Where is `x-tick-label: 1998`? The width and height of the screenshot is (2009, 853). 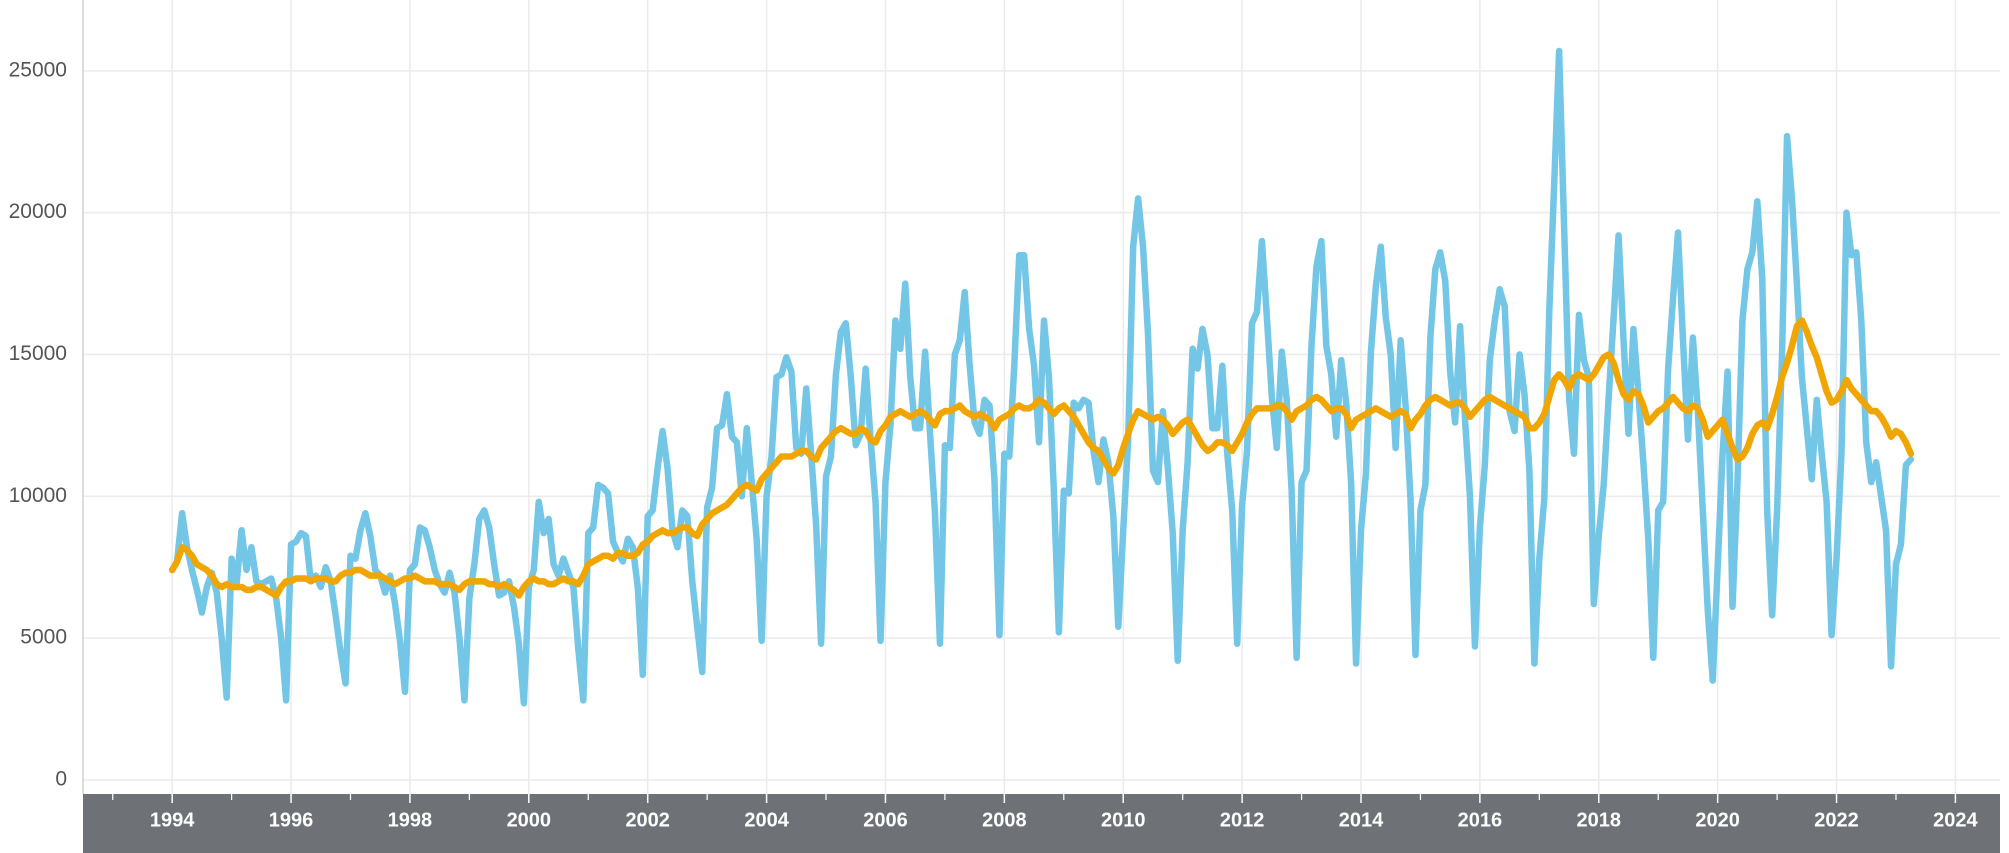
x-tick-label: 1998 is located at coordinates (410, 820).